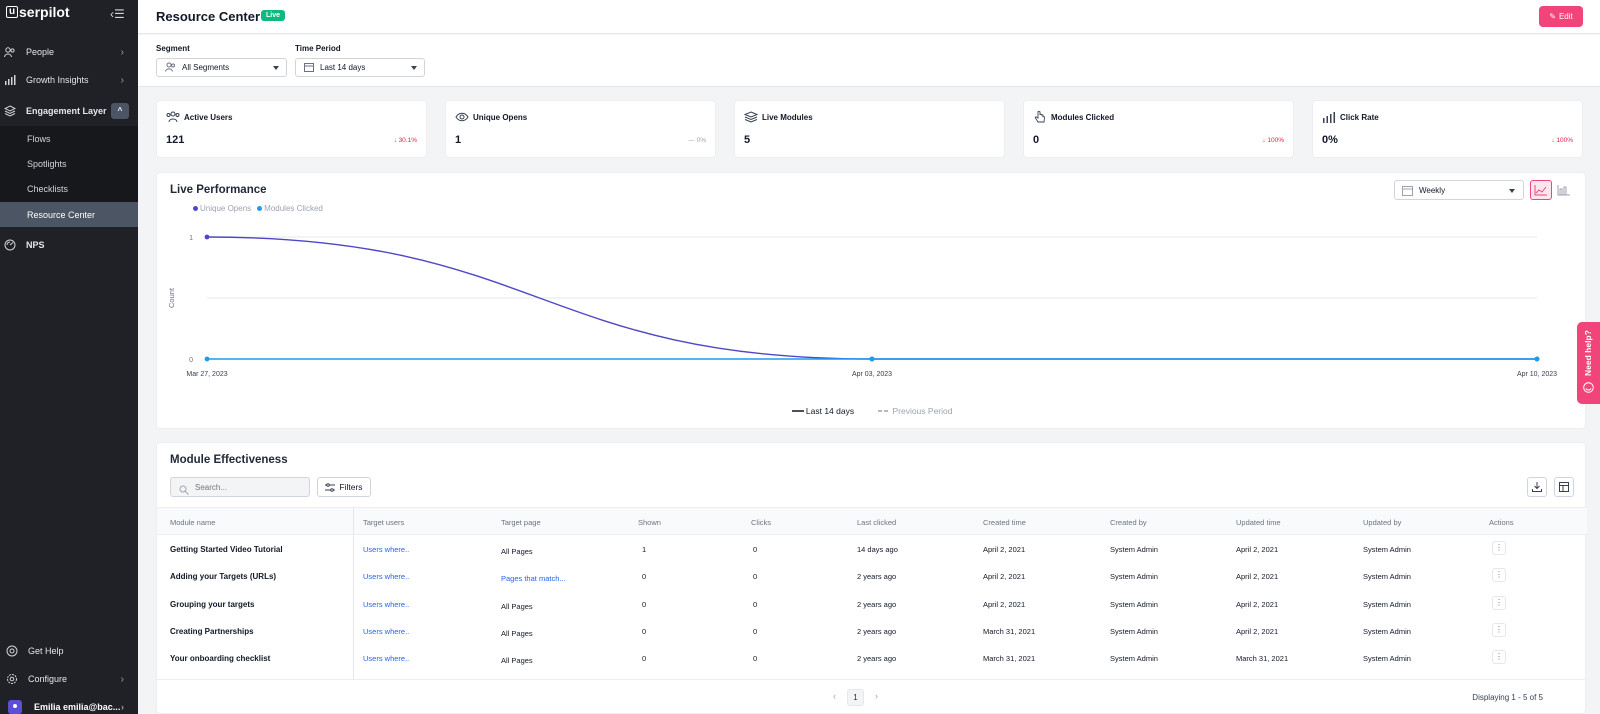 The image size is (1600, 714). What do you see at coordinates (1387, 577) in the screenshot?
I see `updated-by: System Admin` at bounding box center [1387, 577].